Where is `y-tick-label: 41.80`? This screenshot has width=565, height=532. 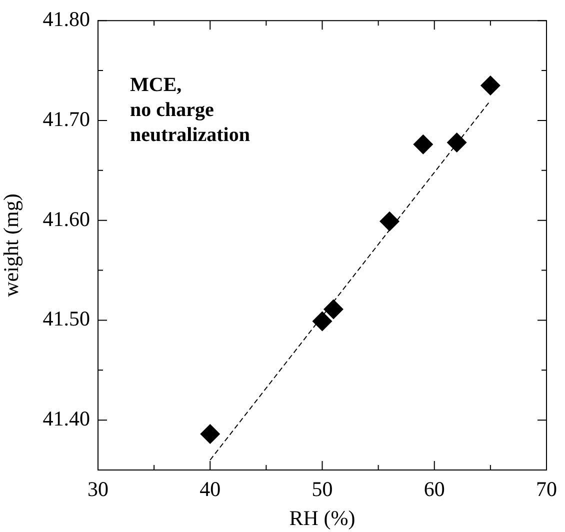
y-tick-label: 41.80 is located at coordinates (66, 19).